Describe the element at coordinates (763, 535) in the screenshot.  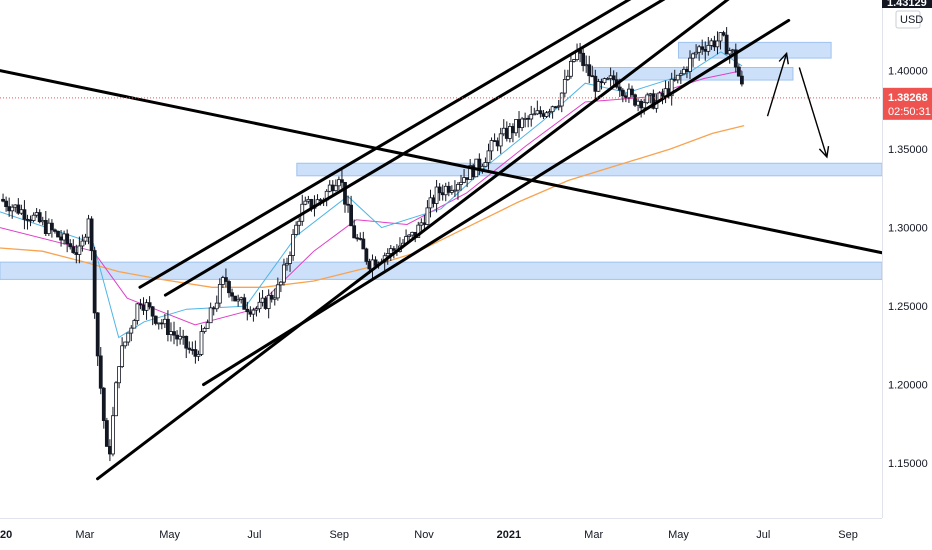
I see `x-tick-label: Jul` at that location.